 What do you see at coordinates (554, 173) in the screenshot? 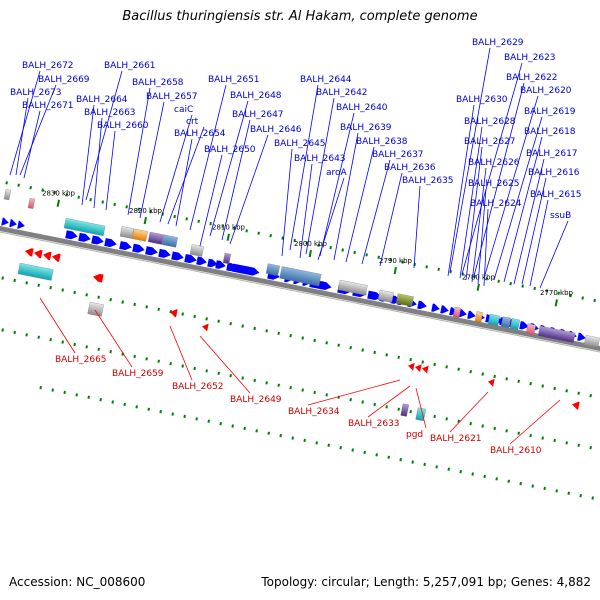
I see `forward-gene-label: BALH_2616` at bounding box center [554, 173].